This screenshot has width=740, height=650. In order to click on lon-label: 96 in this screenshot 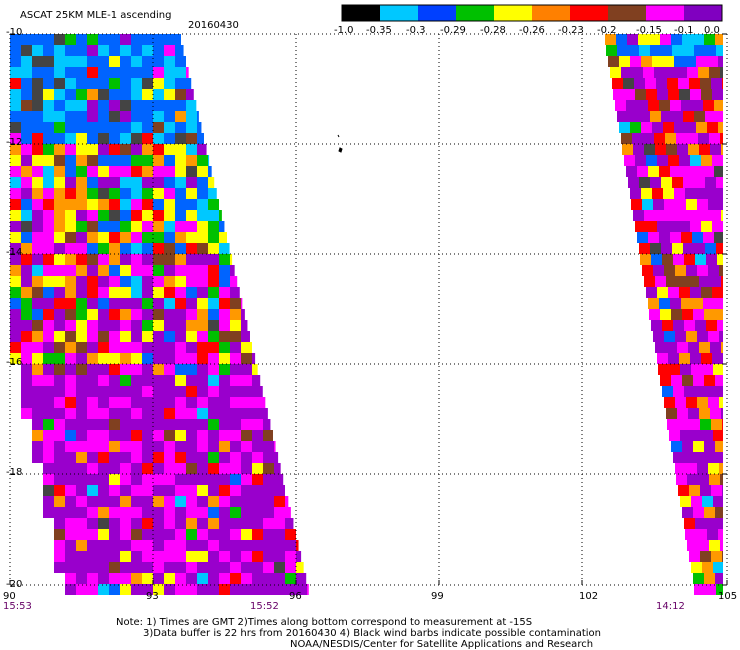, I will do `click(295, 596)`.